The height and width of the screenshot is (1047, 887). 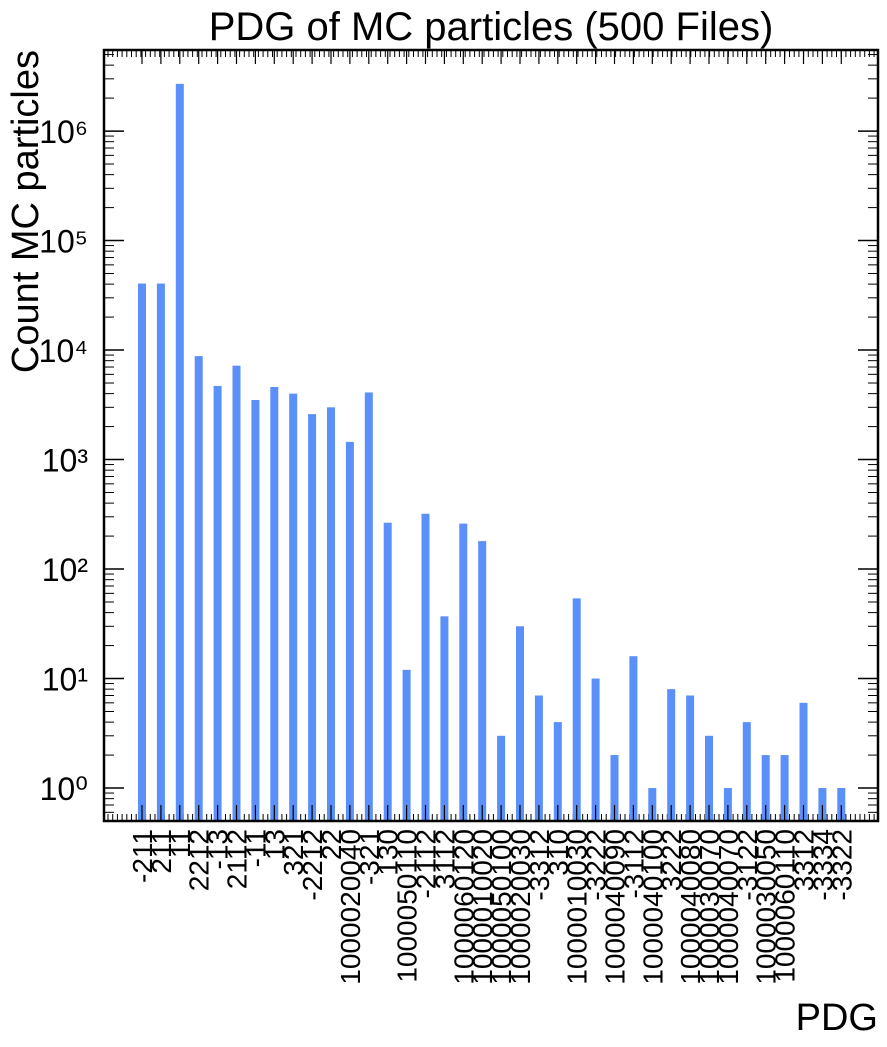 What do you see at coordinates (652, 907) in the screenshot?
I see `x-tick-label: 1000040100` at bounding box center [652, 907].